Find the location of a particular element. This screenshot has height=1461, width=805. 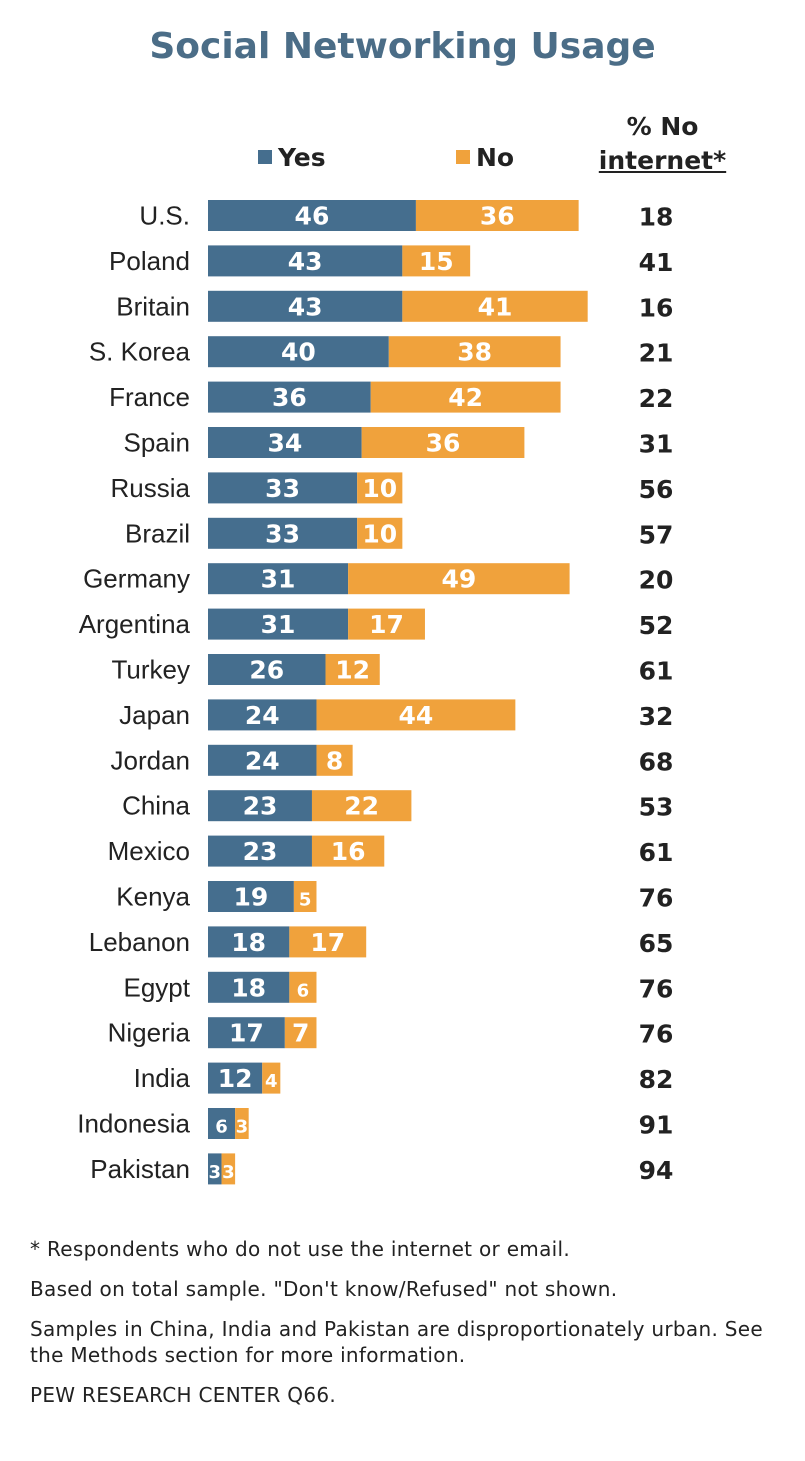

bar-yes-nigeria is located at coordinates (246, 1033).